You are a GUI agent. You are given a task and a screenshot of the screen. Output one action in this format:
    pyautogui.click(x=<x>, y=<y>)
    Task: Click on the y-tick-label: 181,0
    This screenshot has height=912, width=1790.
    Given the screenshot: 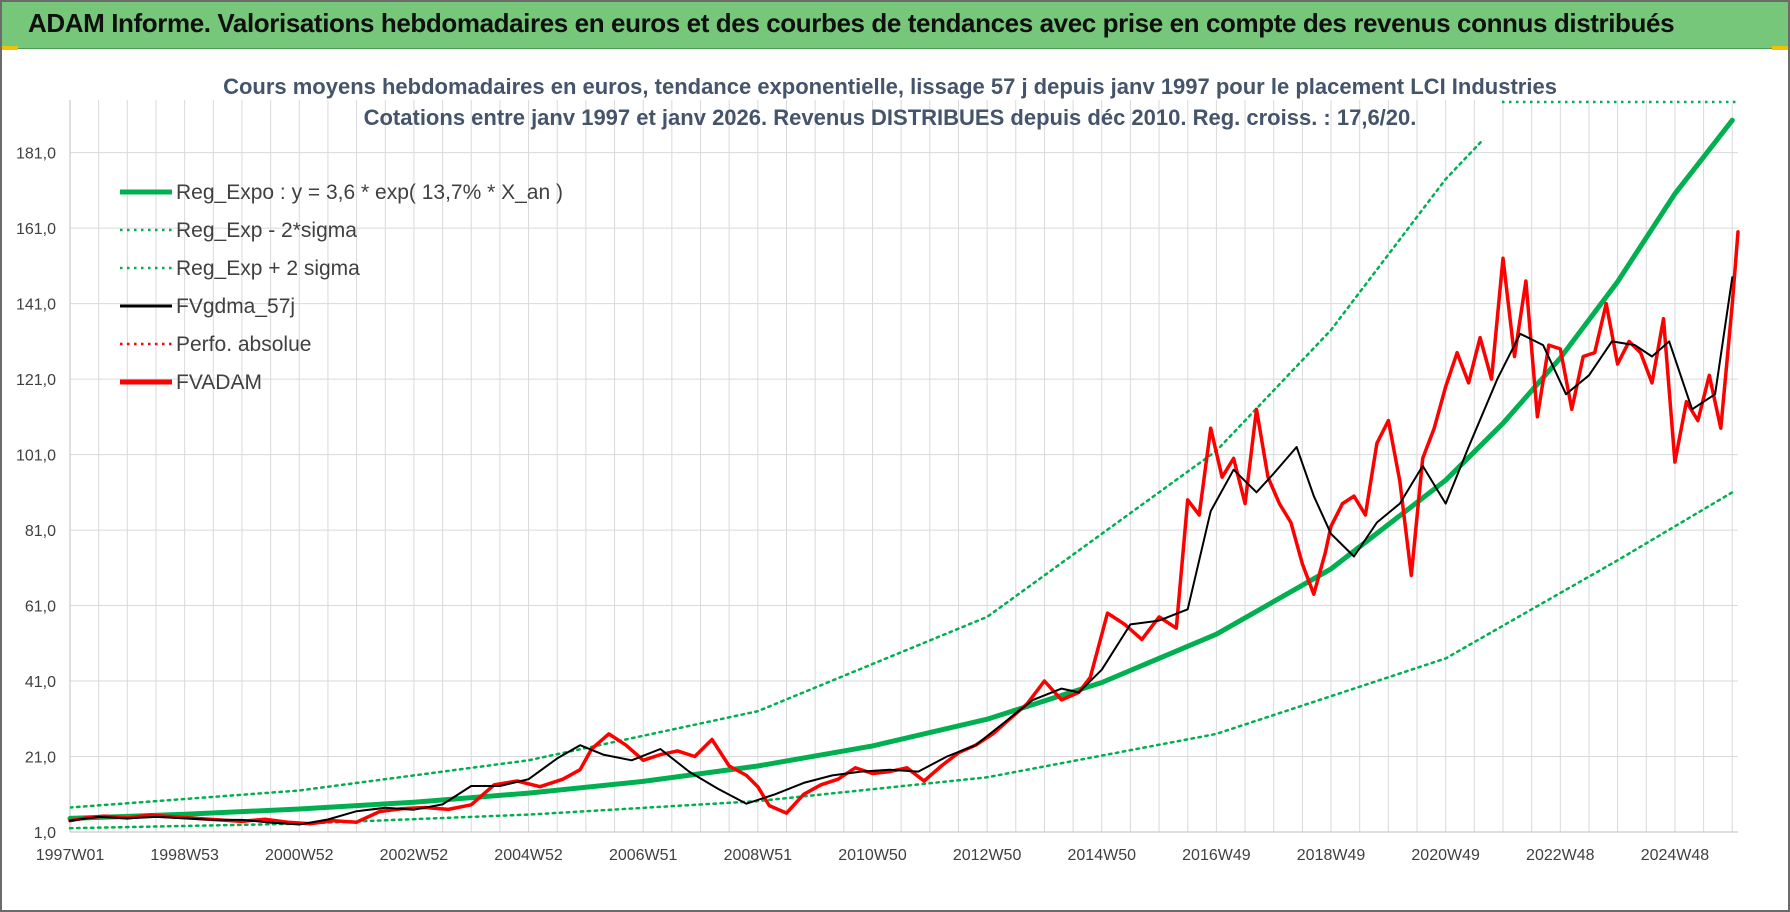 What is the action you would take?
    pyautogui.click(x=36, y=154)
    